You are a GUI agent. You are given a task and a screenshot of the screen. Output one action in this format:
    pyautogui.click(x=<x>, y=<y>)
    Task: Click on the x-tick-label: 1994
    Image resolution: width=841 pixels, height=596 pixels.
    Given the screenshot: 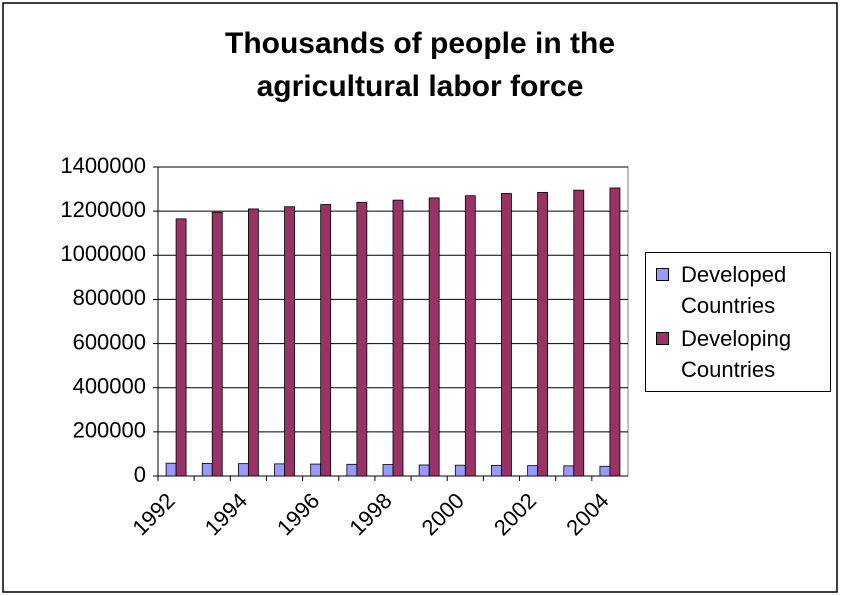 What is the action you would take?
    pyautogui.click(x=226, y=514)
    